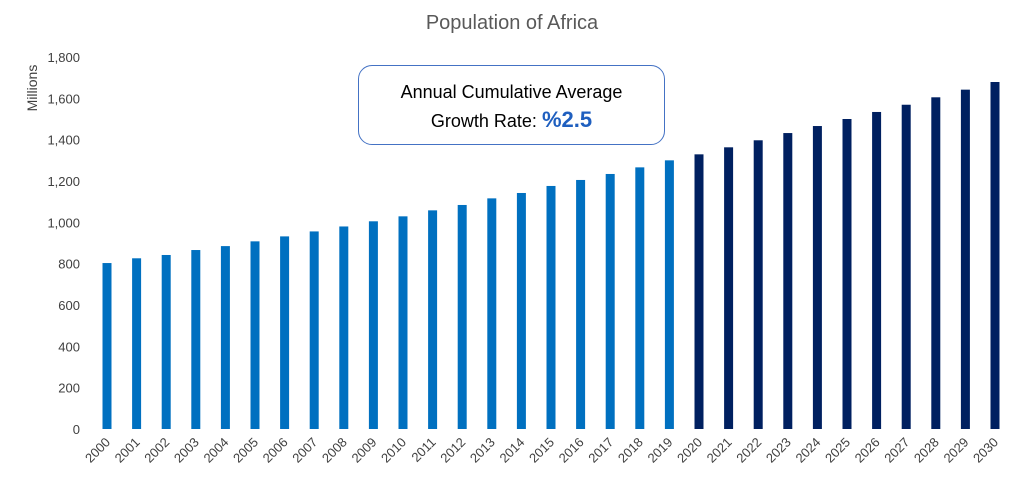  What do you see at coordinates (965, 259) in the screenshot?
I see `bar-2029` at bounding box center [965, 259].